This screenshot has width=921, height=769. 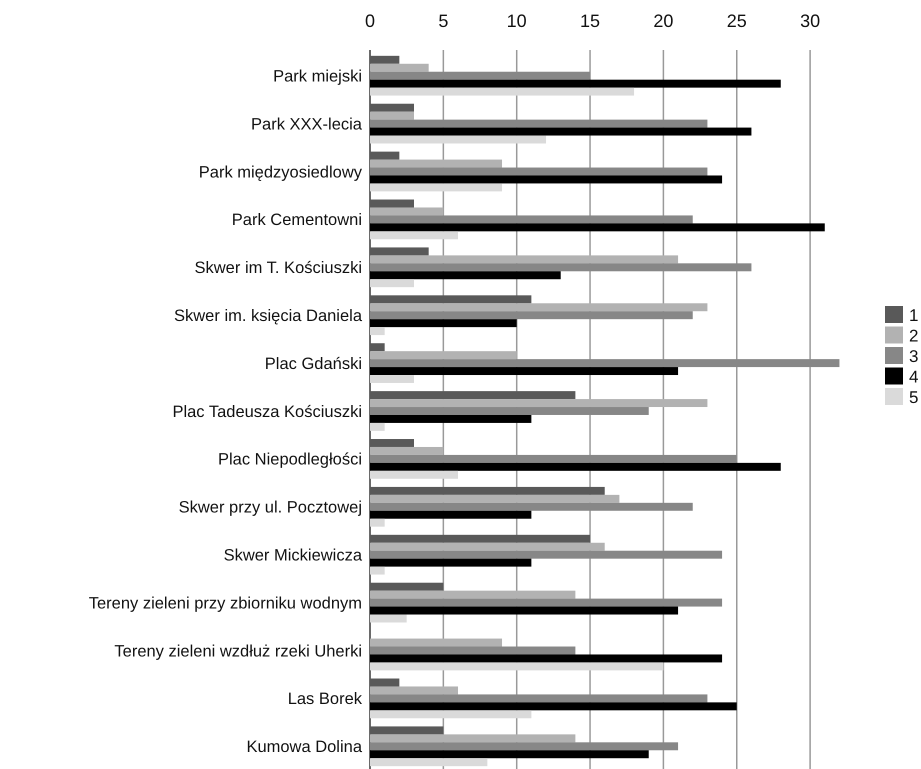 I want to click on y-tick-label: Tereny zieleni wzdłuż rzeki Uherki, so click(x=238, y=651).